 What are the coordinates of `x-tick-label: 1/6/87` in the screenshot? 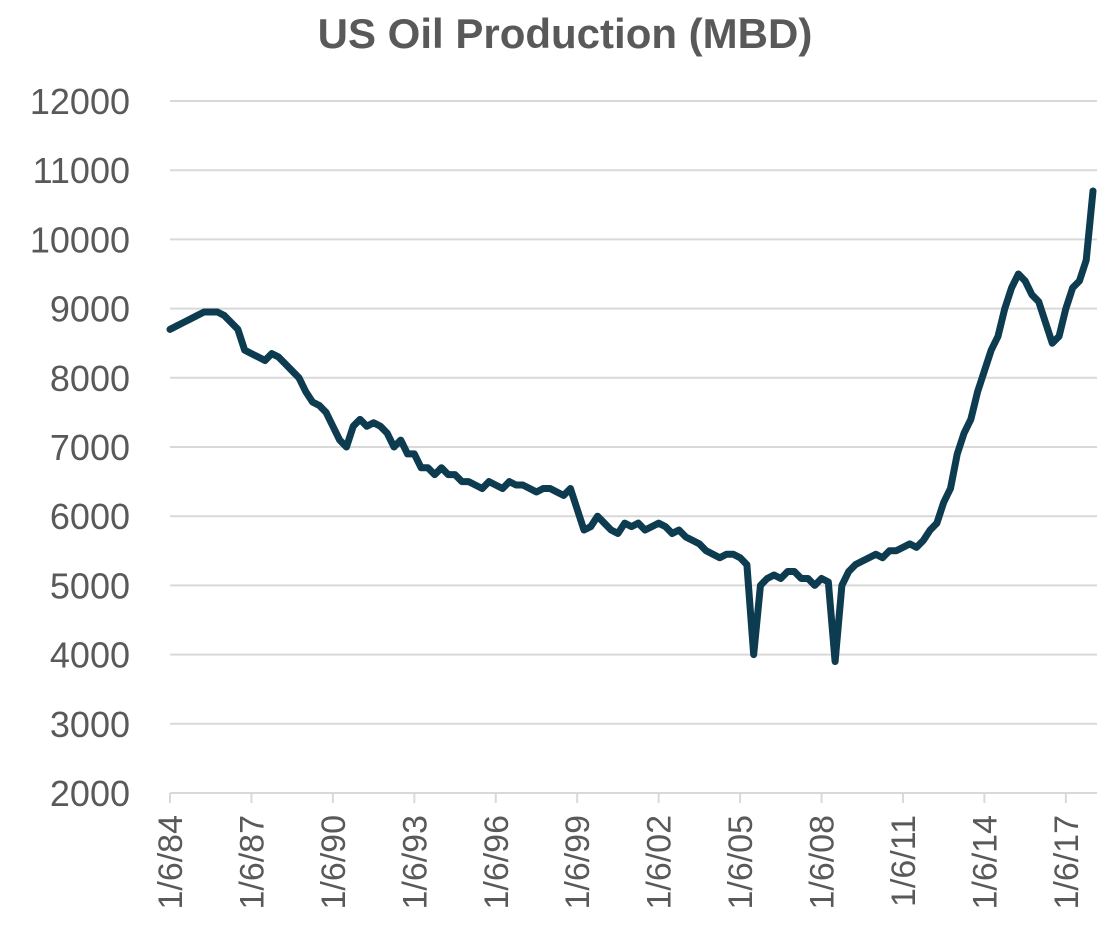 It's located at (252, 862).